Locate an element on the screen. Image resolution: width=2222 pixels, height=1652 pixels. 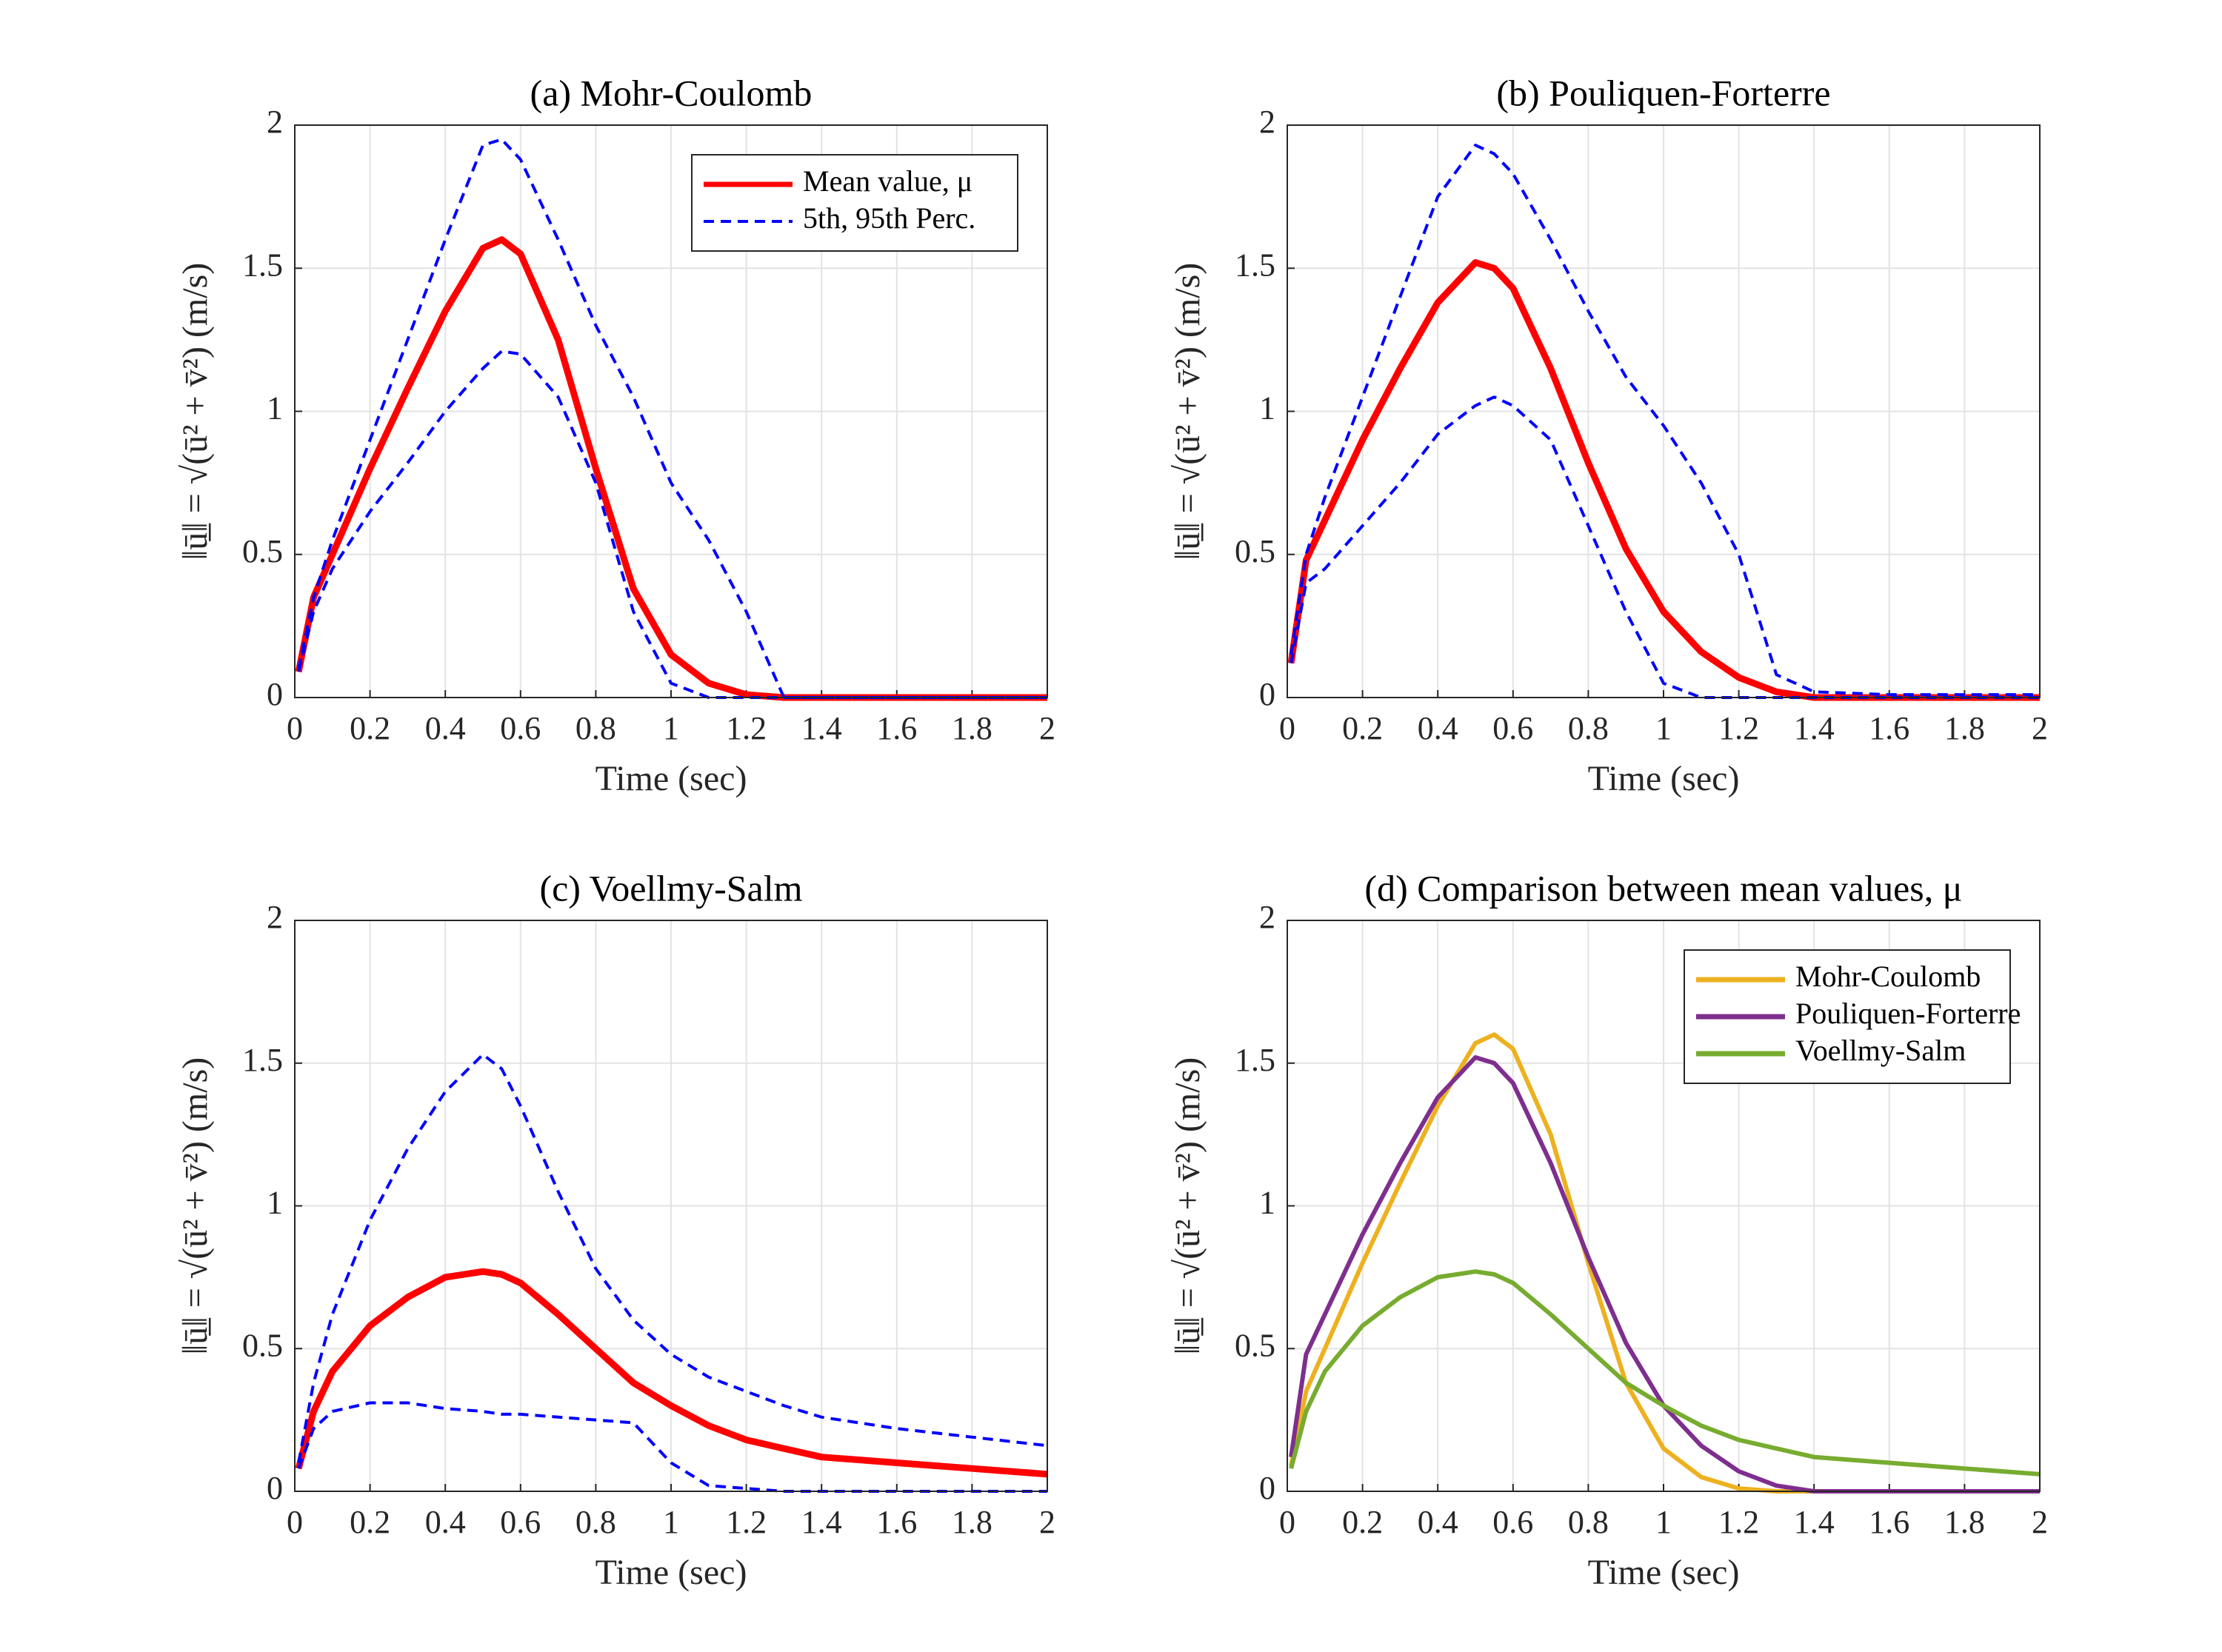
legend-box is located at coordinates (854, 203).